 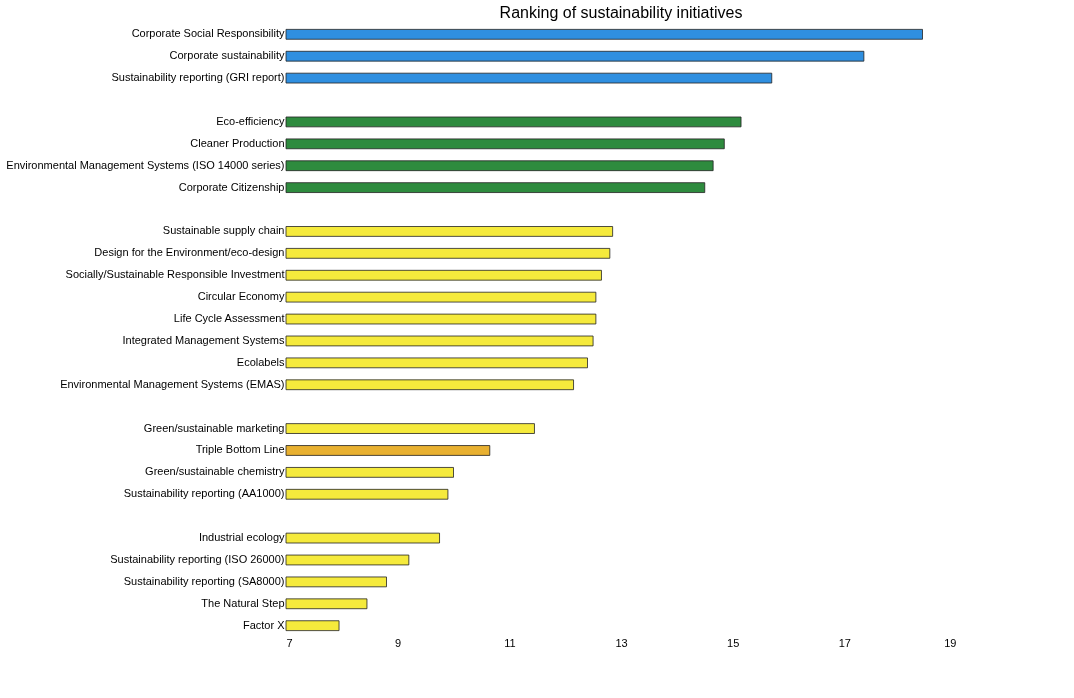 I want to click on y-tick-label: Green/sustainable marketing, so click(x=214, y=427).